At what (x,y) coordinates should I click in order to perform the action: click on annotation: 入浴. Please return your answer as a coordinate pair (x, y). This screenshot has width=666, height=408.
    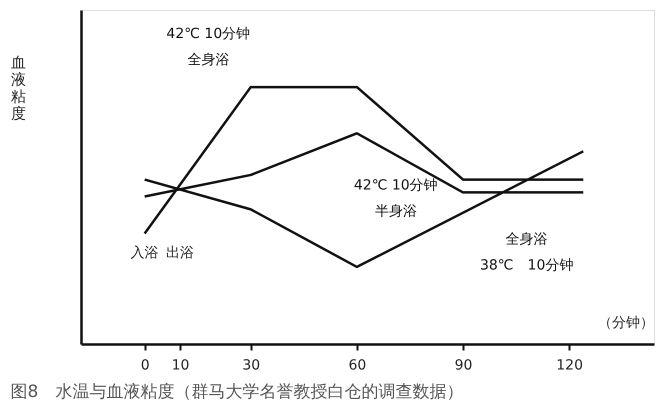
    Looking at the image, I should click on (144, 253).